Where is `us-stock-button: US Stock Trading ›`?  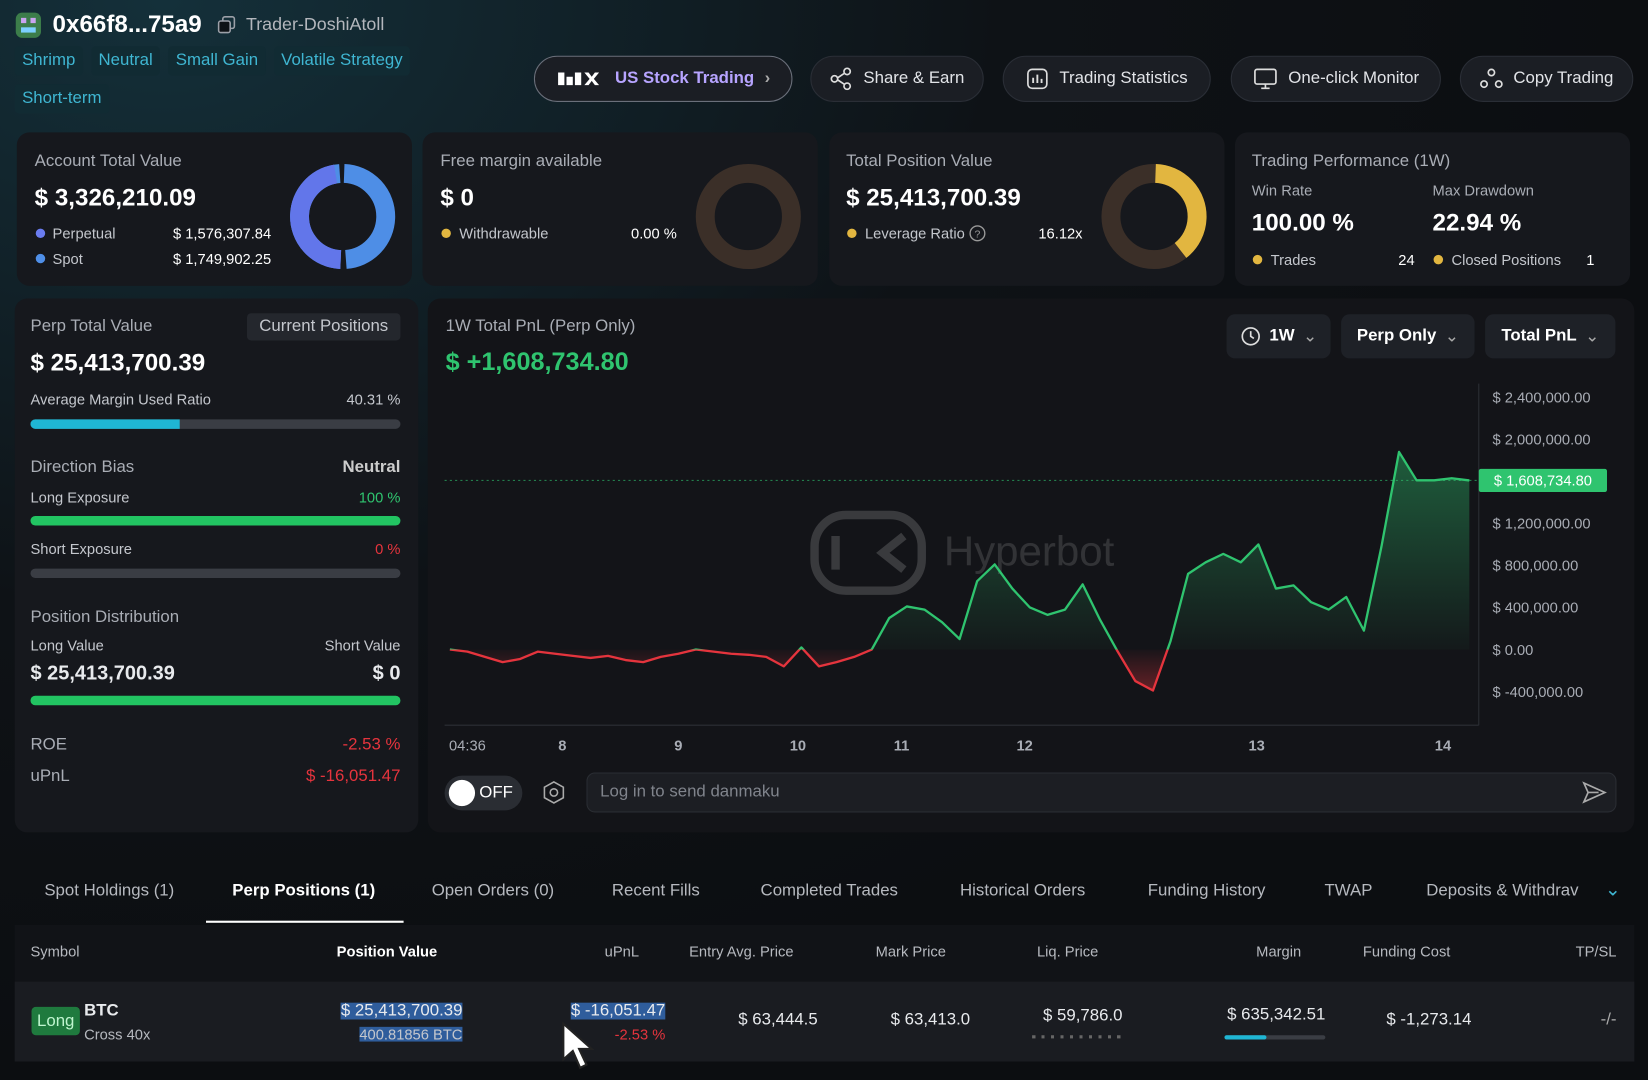 us-stock-button: US Stock Trading › is located at coordinates (663, 78).